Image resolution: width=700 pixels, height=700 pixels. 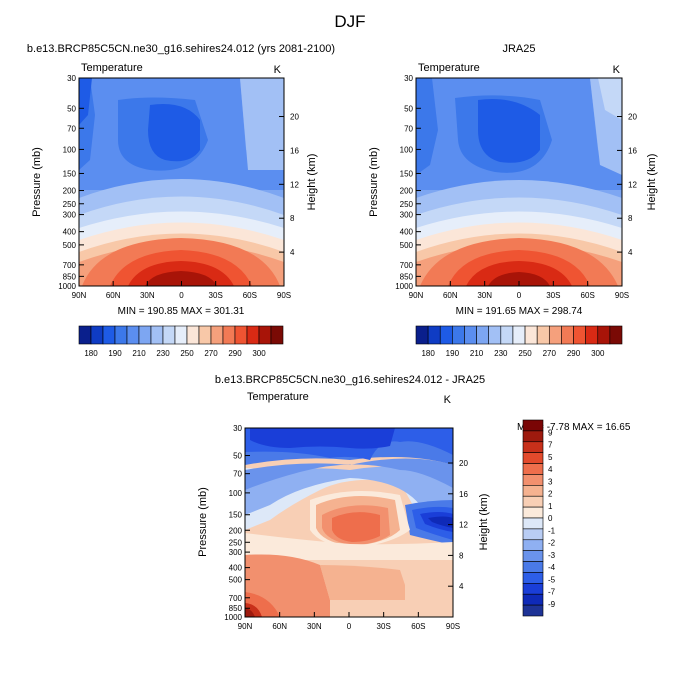 What do you see at coordinates (550, 469) in the screenshot?
I see `colorbar-label: 4` at bounding box center [550, 469].